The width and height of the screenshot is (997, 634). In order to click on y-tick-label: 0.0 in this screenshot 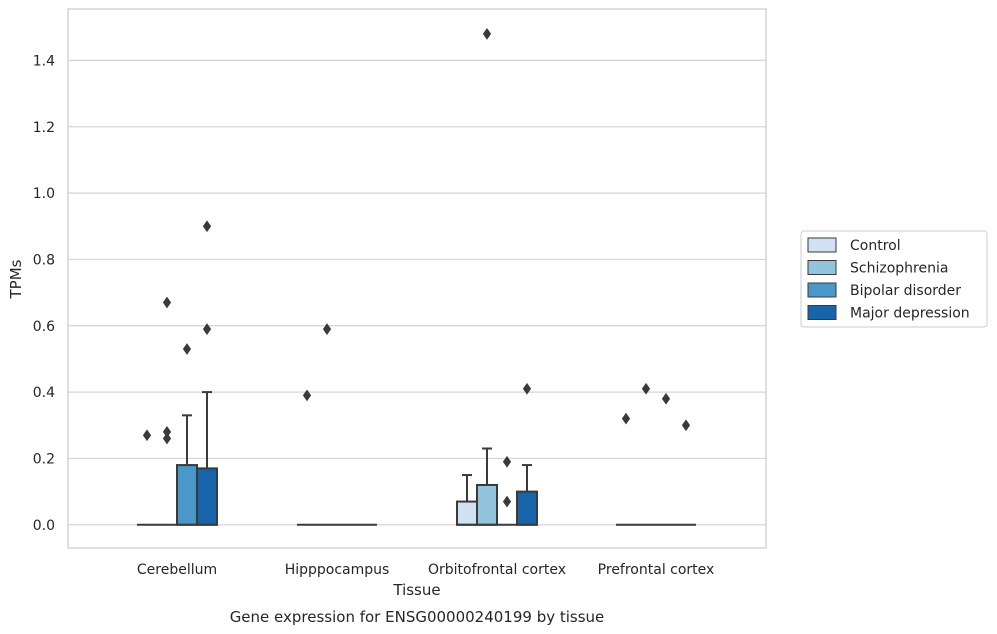, I will do `click(44, 526)`.